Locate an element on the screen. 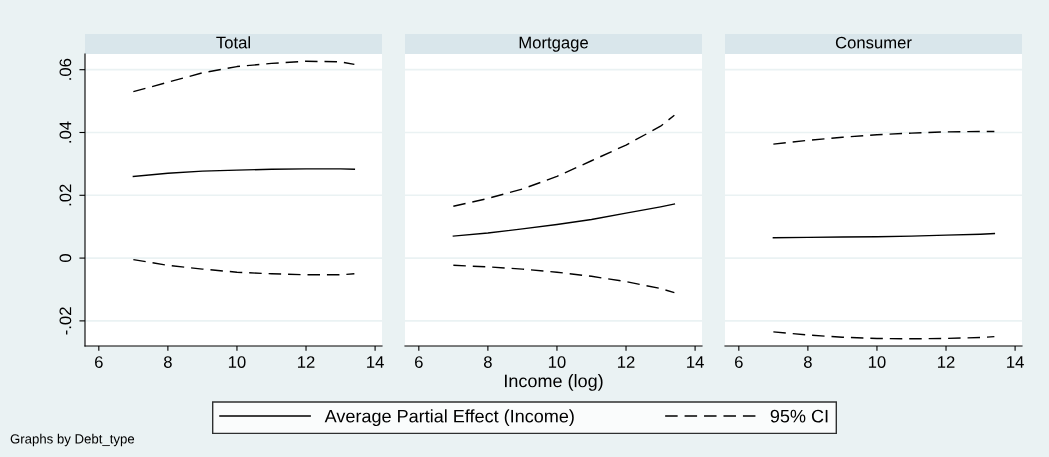 The image size is (1049, 457). text: Graphs by Debt_type is located at coordinates (72, 440).